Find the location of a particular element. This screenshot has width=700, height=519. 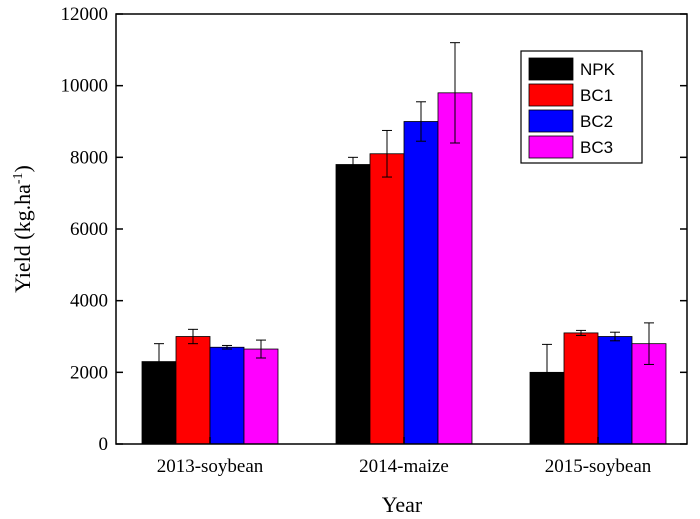

y-axis-label: Yield (kg.ha-1) is located at coordinates (22, 229).